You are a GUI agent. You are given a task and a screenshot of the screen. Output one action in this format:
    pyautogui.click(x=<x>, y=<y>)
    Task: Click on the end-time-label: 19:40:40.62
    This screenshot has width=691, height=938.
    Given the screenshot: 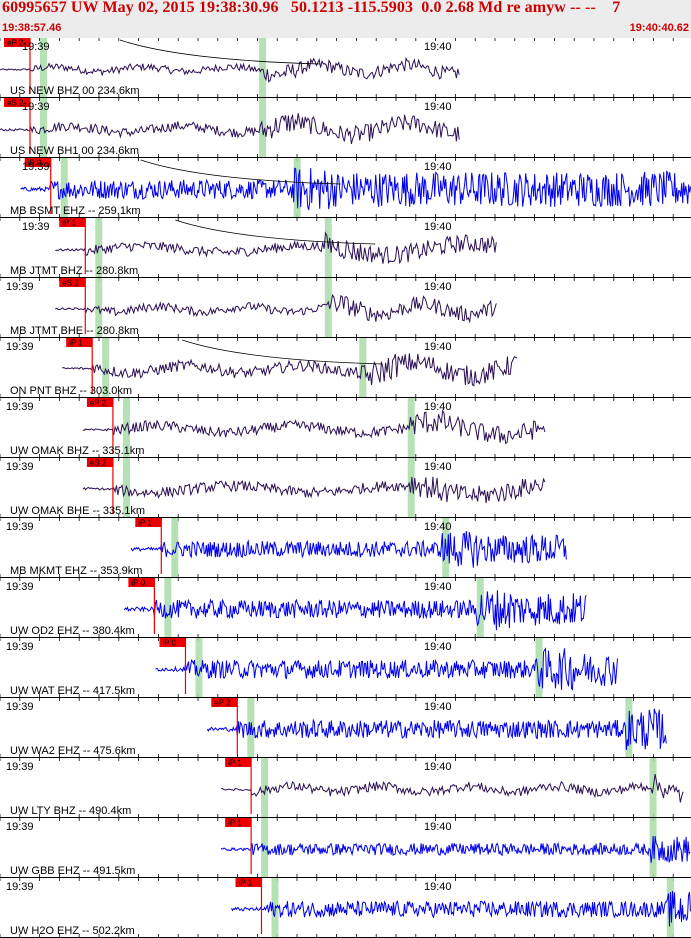 What is the action you would take?
    pyautogui.click(x=659, y=28)
    